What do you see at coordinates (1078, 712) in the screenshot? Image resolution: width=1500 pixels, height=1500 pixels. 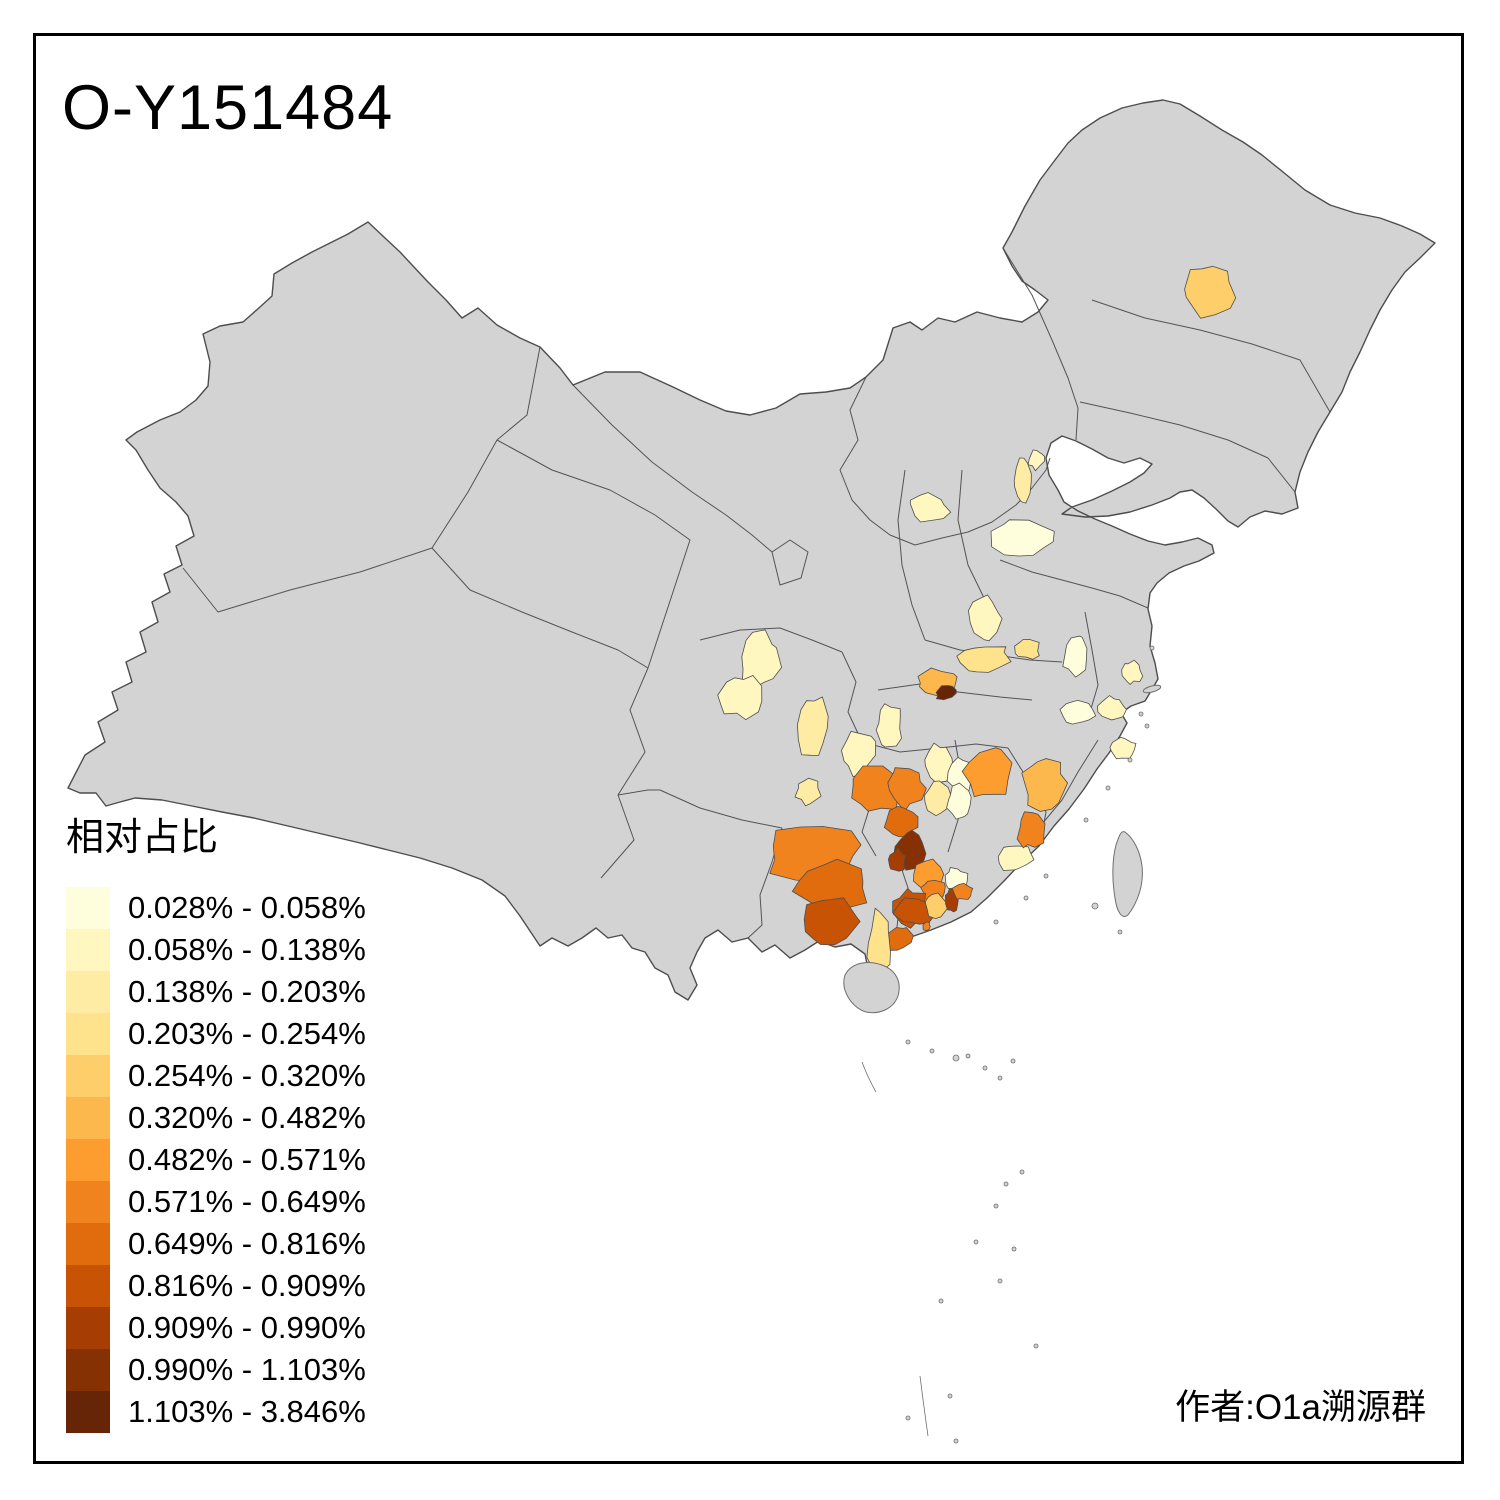 I see `prefecture-r15` at bounding box center [1078, 712].